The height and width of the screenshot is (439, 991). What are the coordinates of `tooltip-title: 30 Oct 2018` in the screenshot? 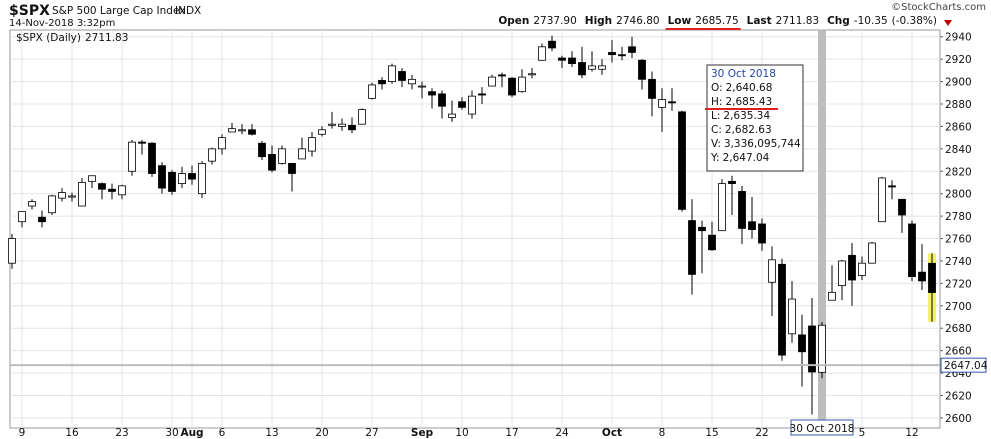 It's located at (743, 74).